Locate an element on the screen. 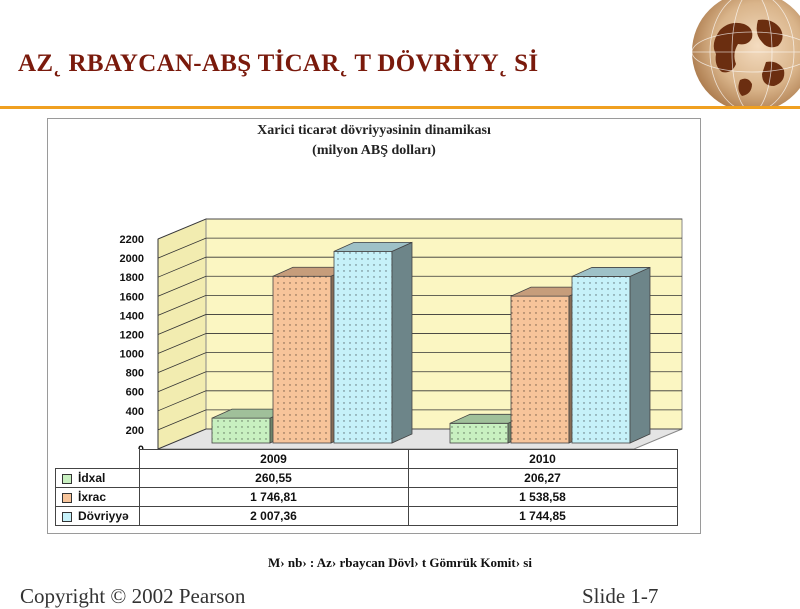  table-cell: 1 746,81 is located at coordinates (273, 497).